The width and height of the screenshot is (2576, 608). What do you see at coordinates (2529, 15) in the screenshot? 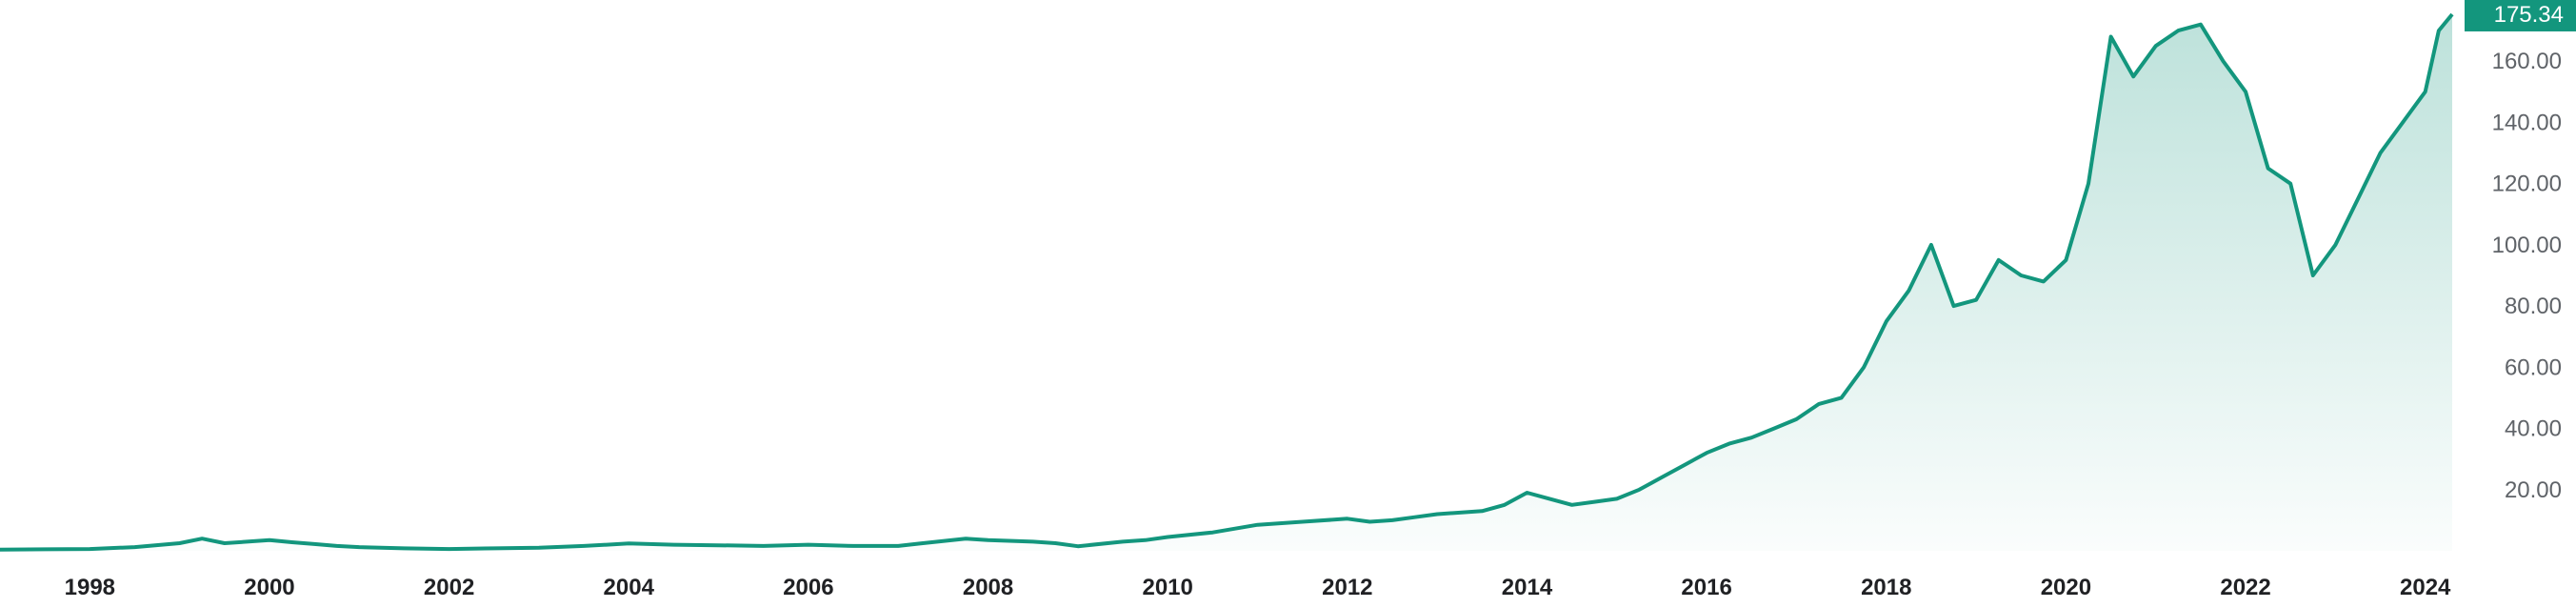
I see `last-price-label: 175.34` at bounding box center [2529, 15].